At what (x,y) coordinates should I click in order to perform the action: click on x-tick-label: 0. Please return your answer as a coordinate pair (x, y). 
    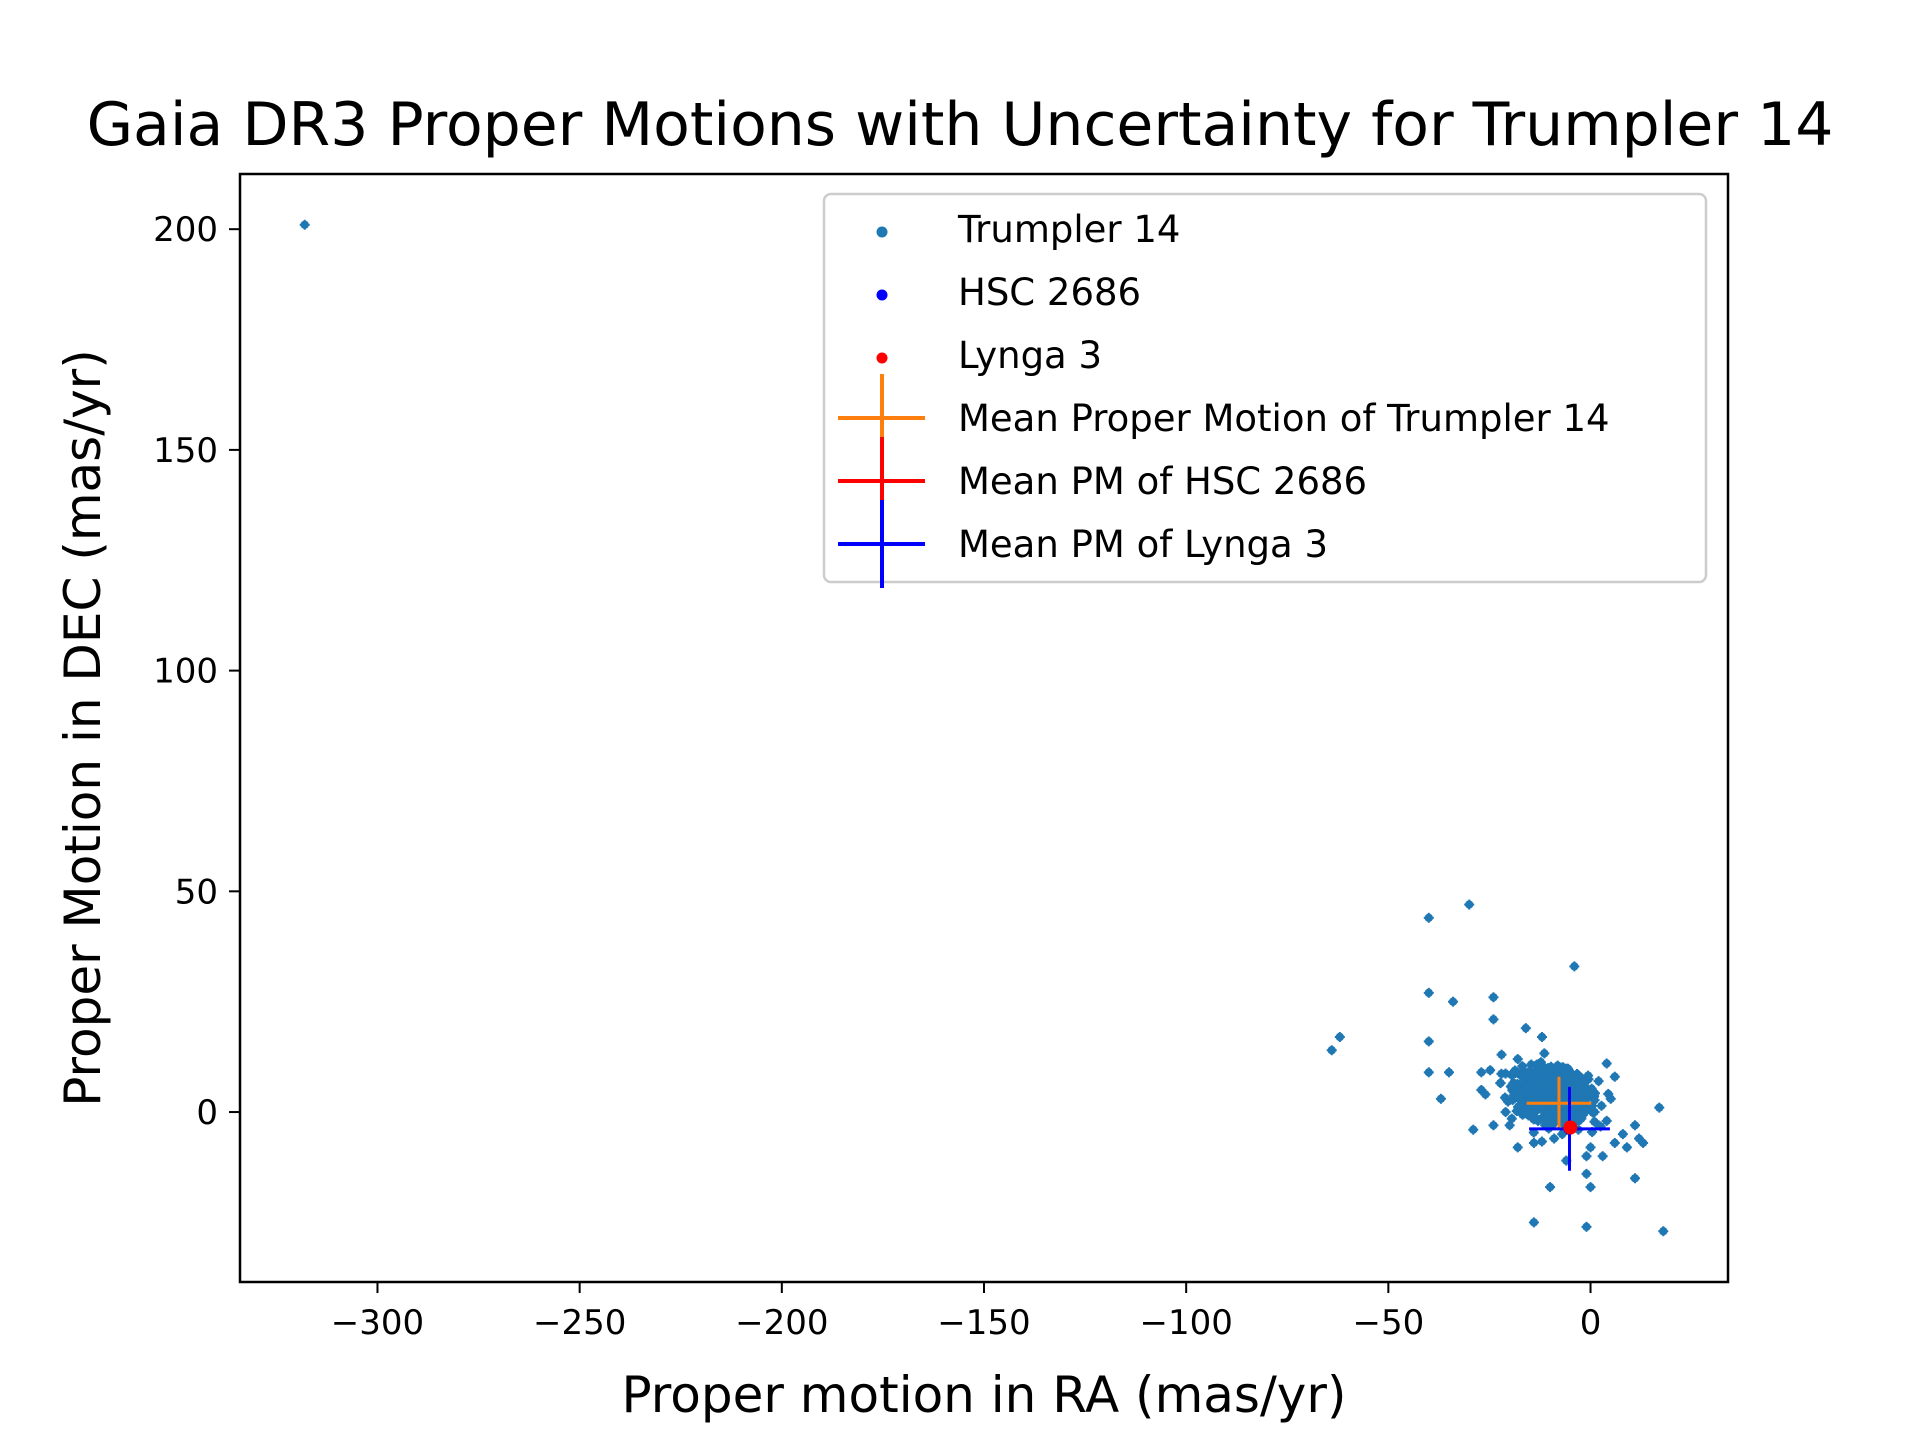
    Looking at the image, I should click on (1591, 1323).